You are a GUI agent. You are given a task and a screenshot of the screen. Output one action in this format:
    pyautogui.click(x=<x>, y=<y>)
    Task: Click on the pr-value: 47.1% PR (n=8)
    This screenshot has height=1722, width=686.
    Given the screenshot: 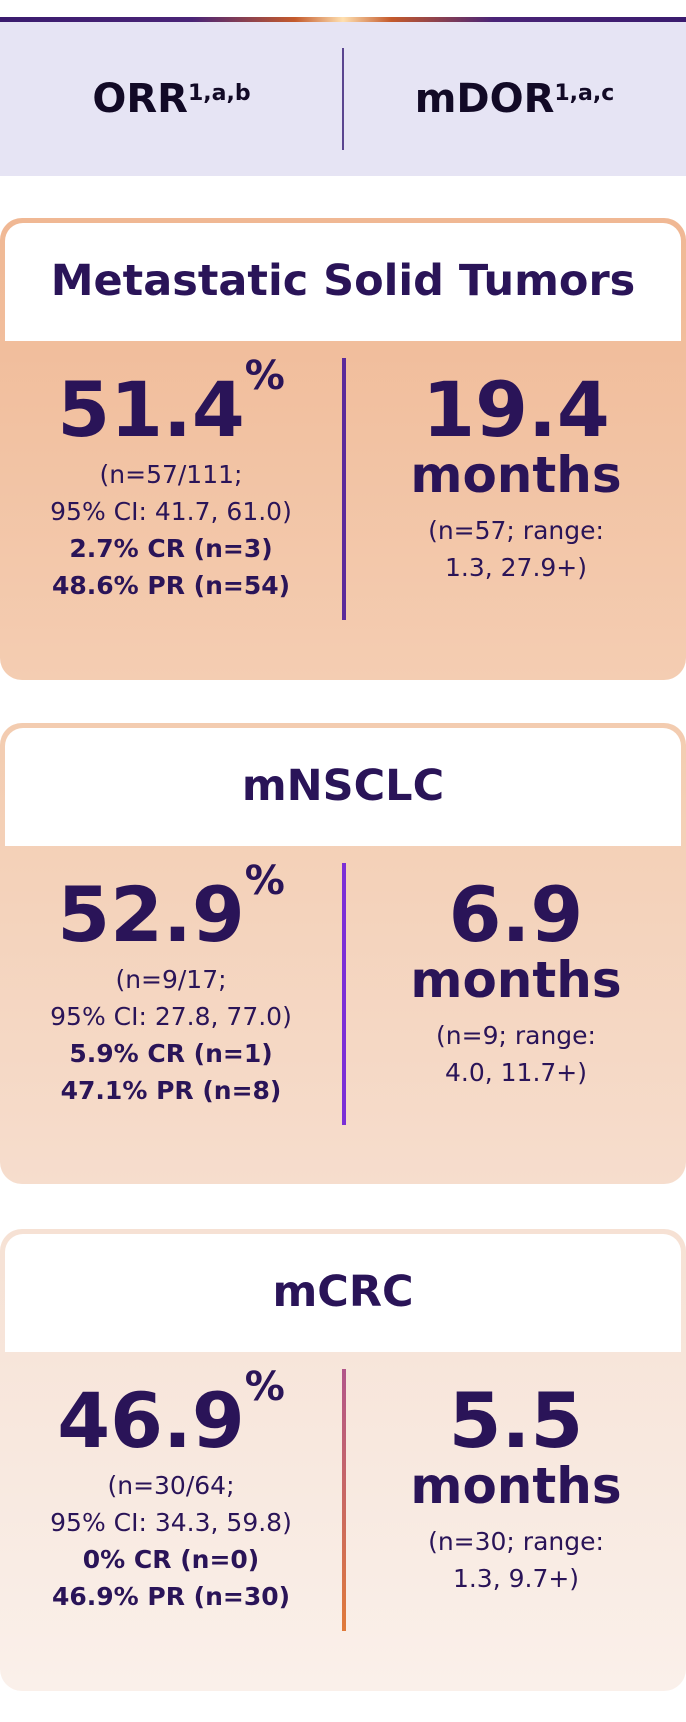 What is the action you would take?
    pyautogui.click(x=171, y=1090)
    